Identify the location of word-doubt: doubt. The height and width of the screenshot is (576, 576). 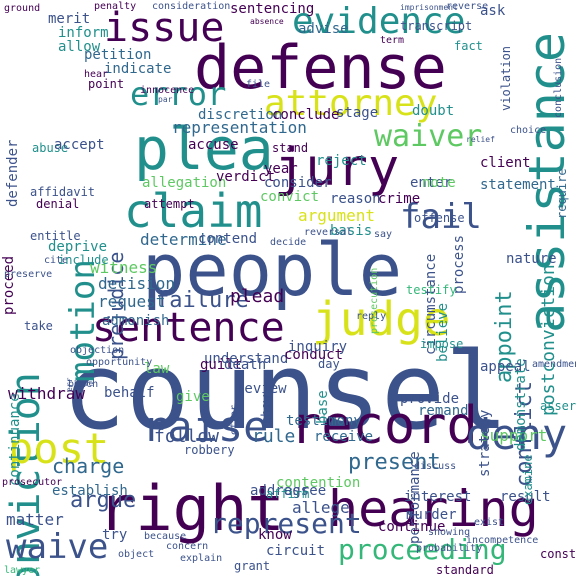
(433, 111).